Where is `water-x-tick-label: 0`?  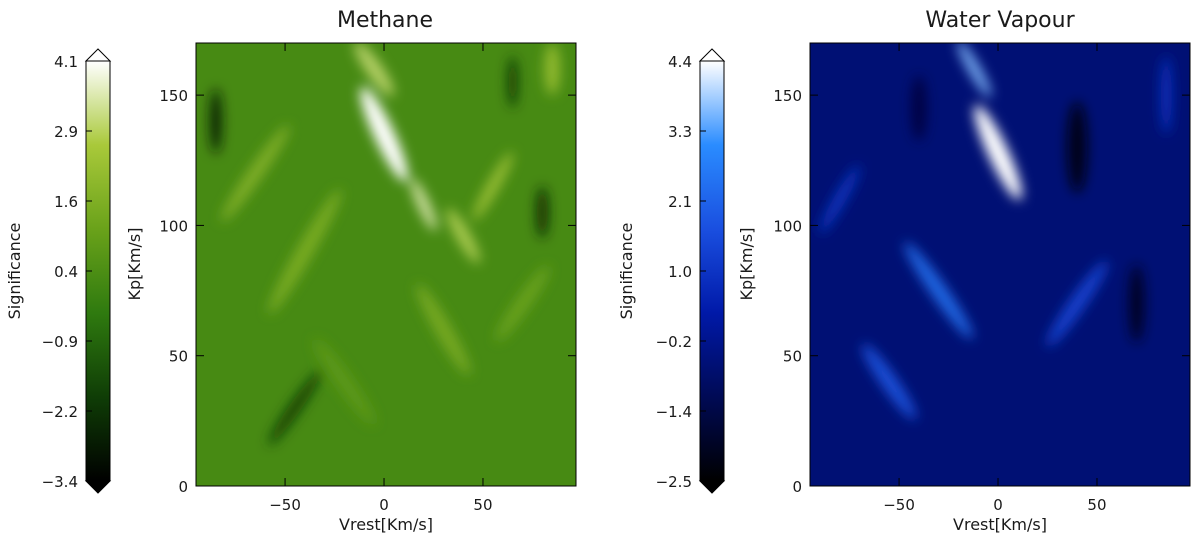
water-x-tick-label: 0 is located at coordinates (998, 505).